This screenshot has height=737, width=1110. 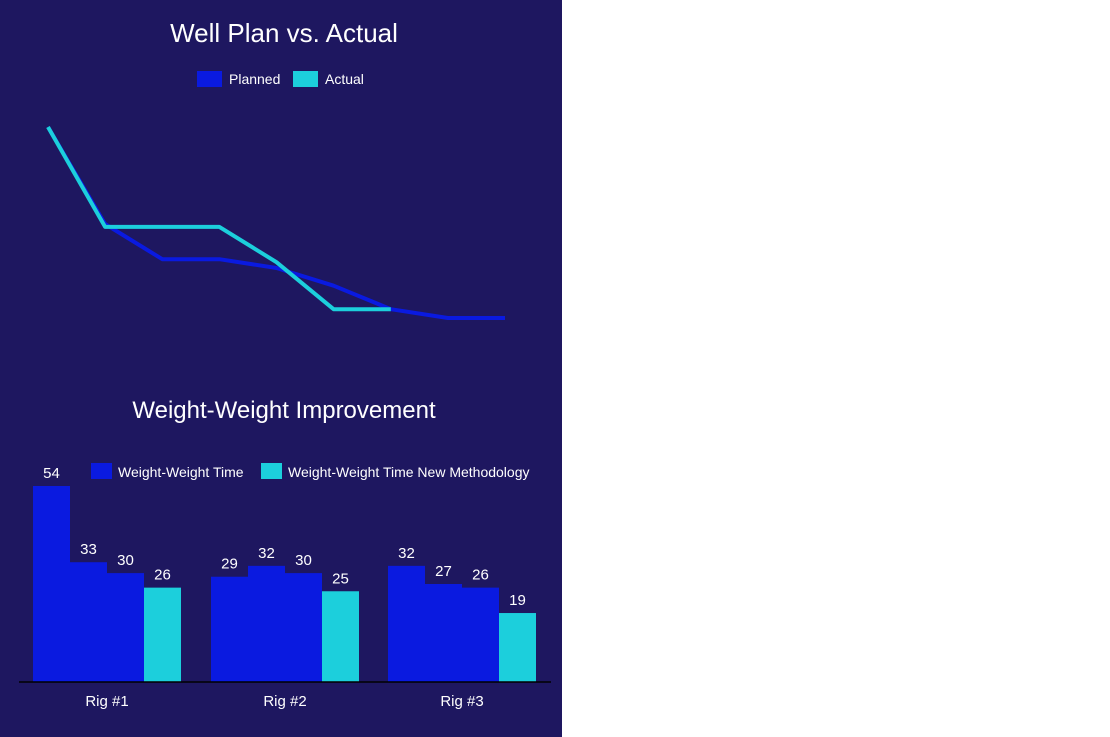 What do you see at coordinates (51, 473) in the screenshot?
I see `data-label-rig1-1: 54` at bounding box center [51, 473].